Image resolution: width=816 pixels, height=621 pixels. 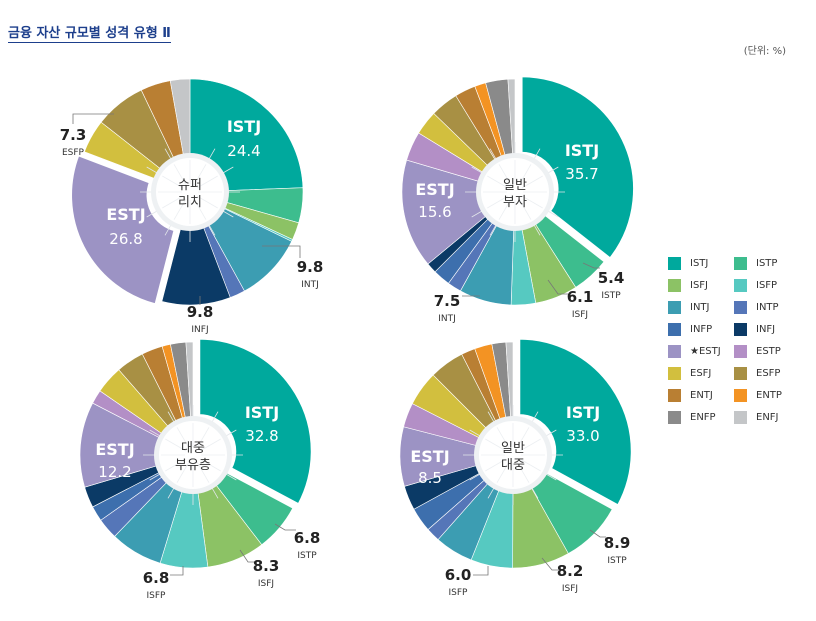 I want to click on slice-name-label: ESFP, so click(x=73, y=153).